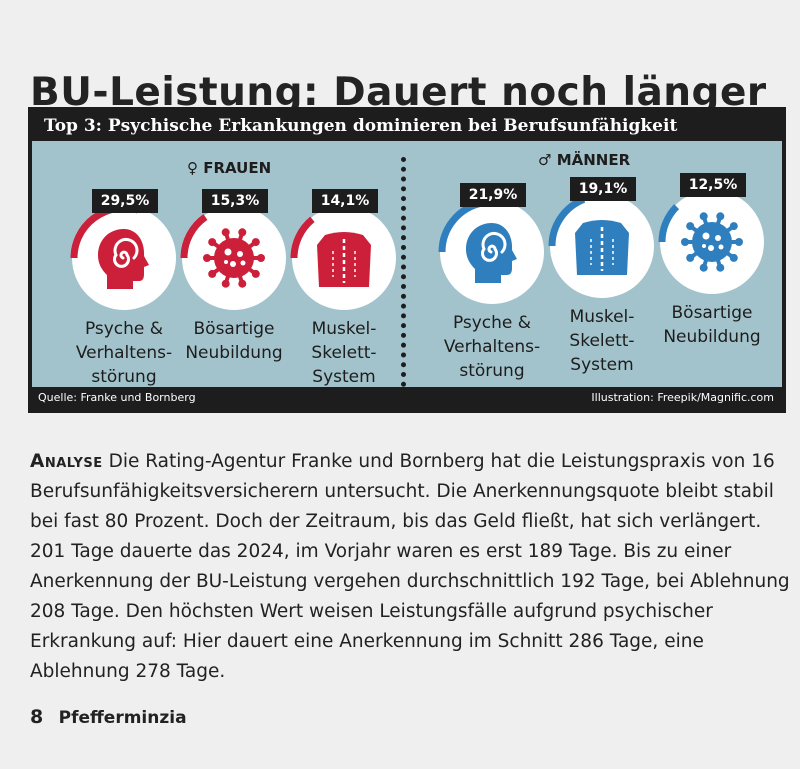 The image size is (800, 769). I want to click on percent-badge: 14,1%, so click(345, 201).